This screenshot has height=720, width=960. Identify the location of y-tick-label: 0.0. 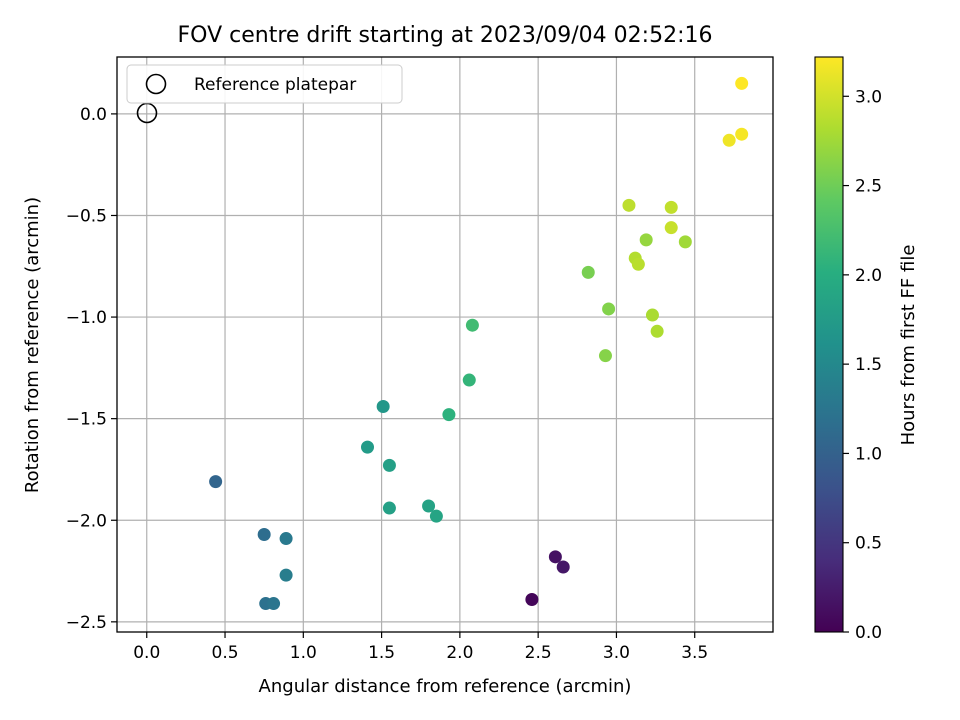
(93, 115).